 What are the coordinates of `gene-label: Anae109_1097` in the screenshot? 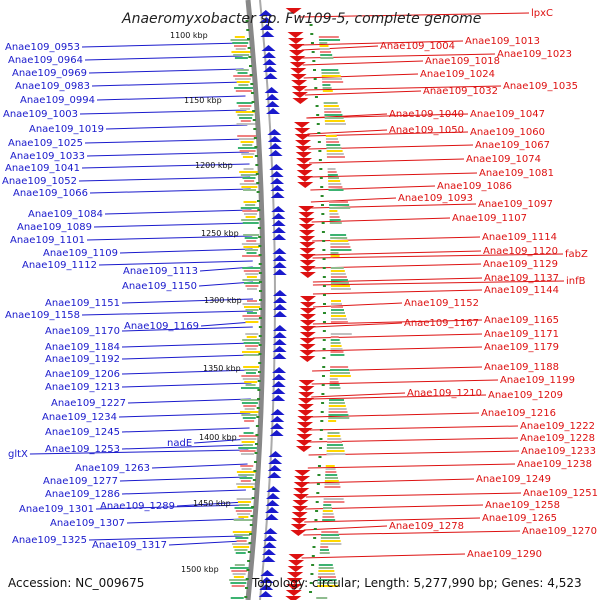 It's located at (515, 204).